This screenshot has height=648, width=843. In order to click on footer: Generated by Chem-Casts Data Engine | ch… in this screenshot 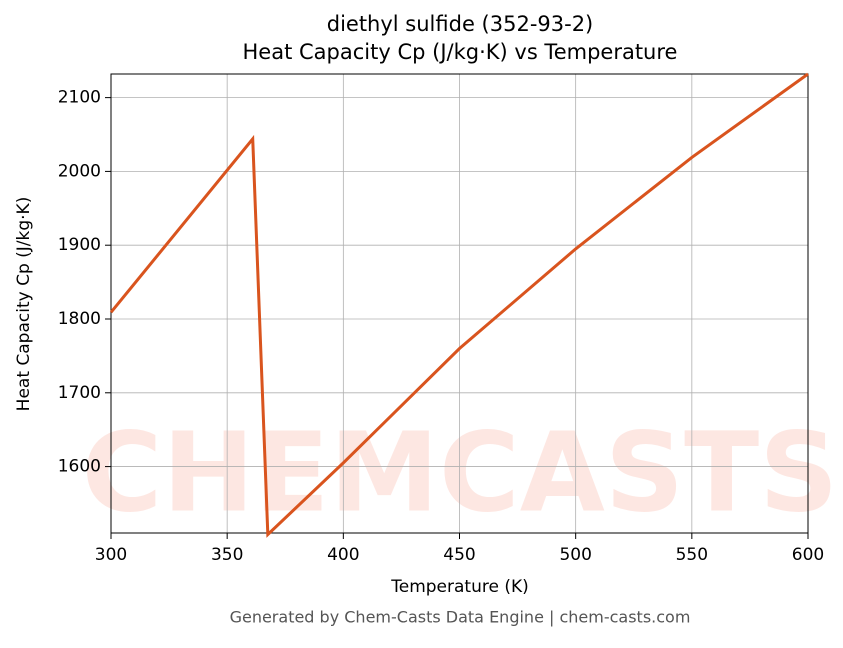, I will do `click(460, 617)`.